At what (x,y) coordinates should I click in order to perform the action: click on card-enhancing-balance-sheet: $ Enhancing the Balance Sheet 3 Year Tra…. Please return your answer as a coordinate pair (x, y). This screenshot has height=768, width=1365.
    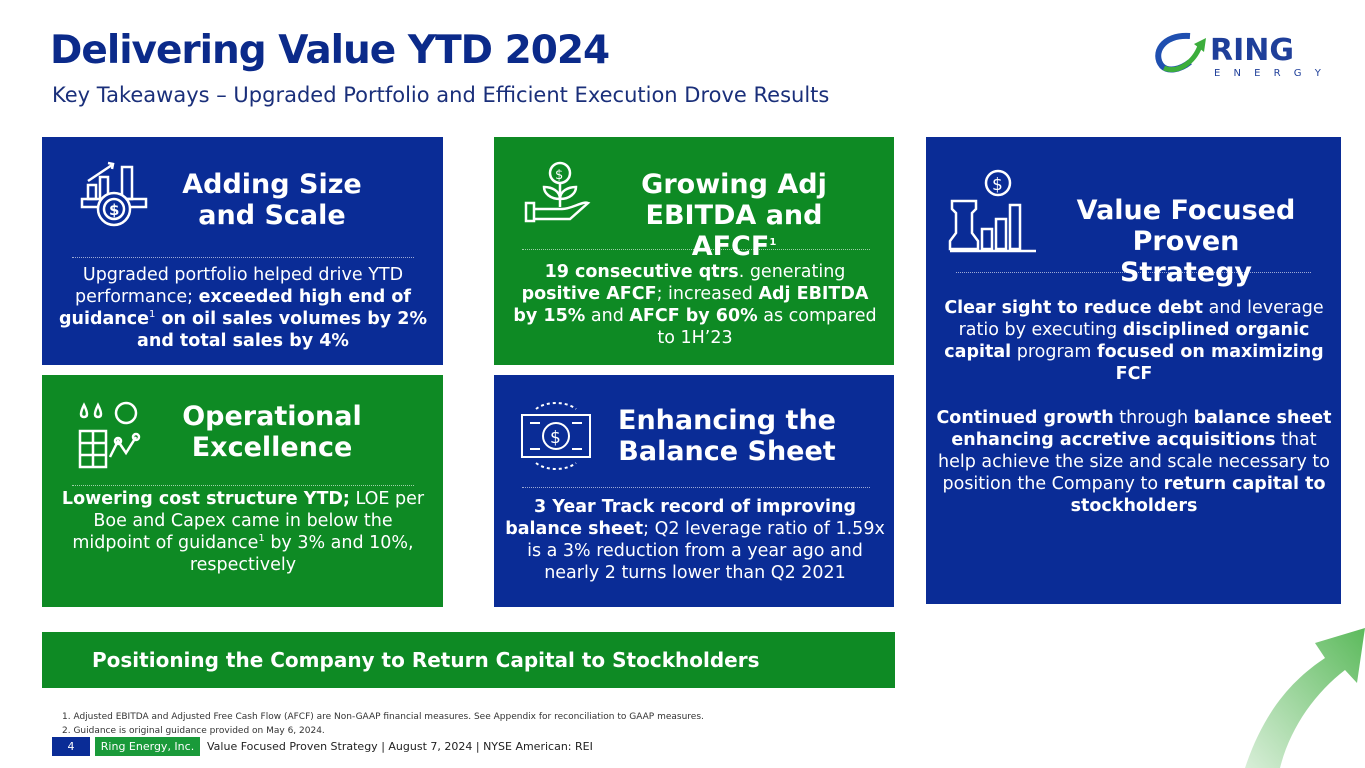
    Looking at the image, I should click on (694, 491).